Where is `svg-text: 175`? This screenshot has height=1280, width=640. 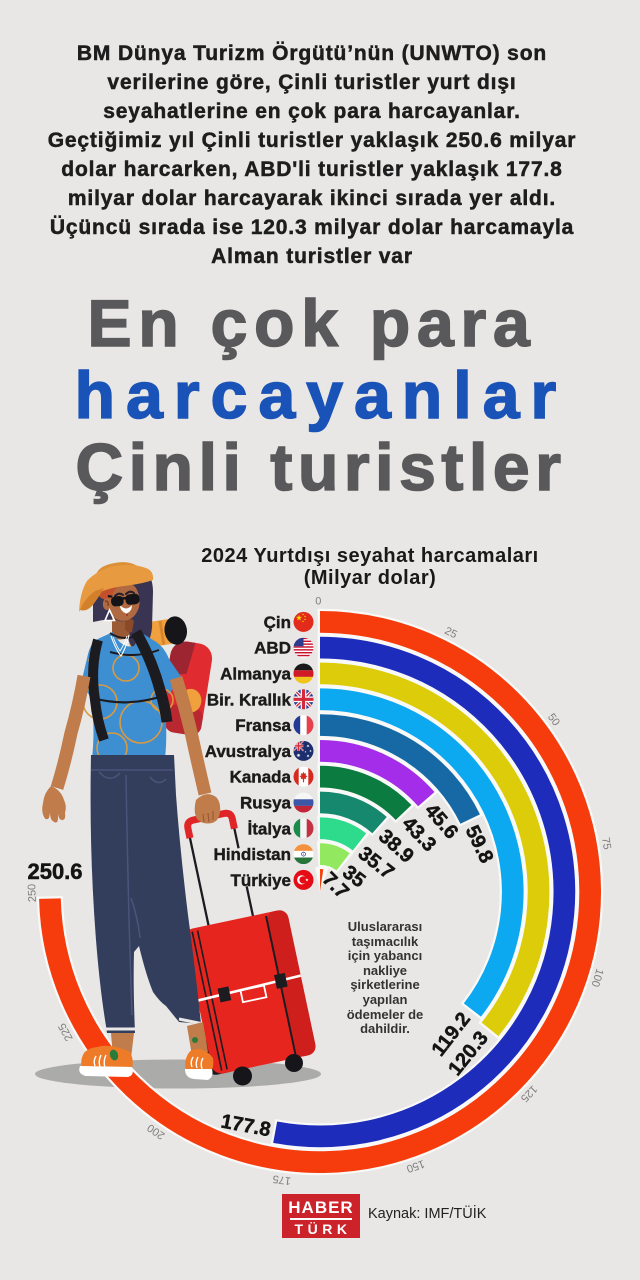 svg-text: 175 is located at coordinates (282, 1179).